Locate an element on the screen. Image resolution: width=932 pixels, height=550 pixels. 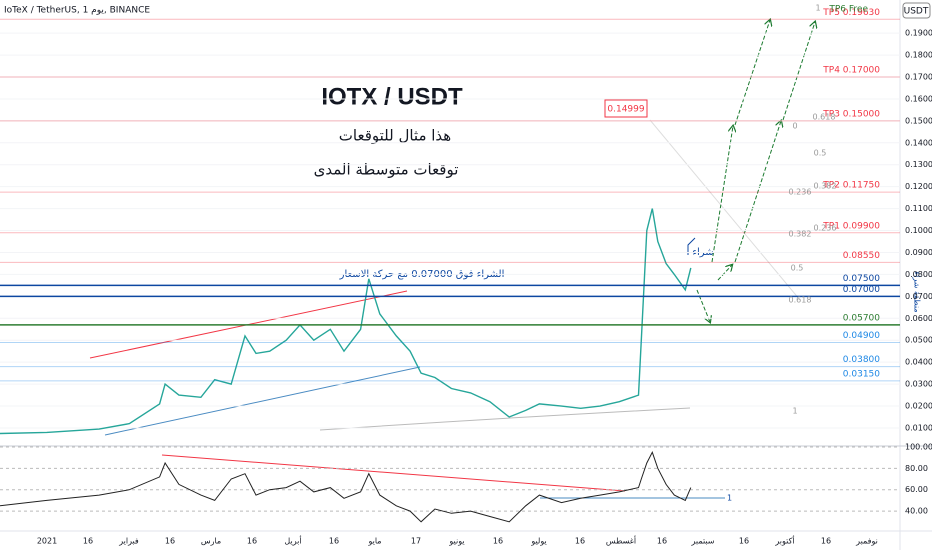
high-box is located at coordinates (626, 108).